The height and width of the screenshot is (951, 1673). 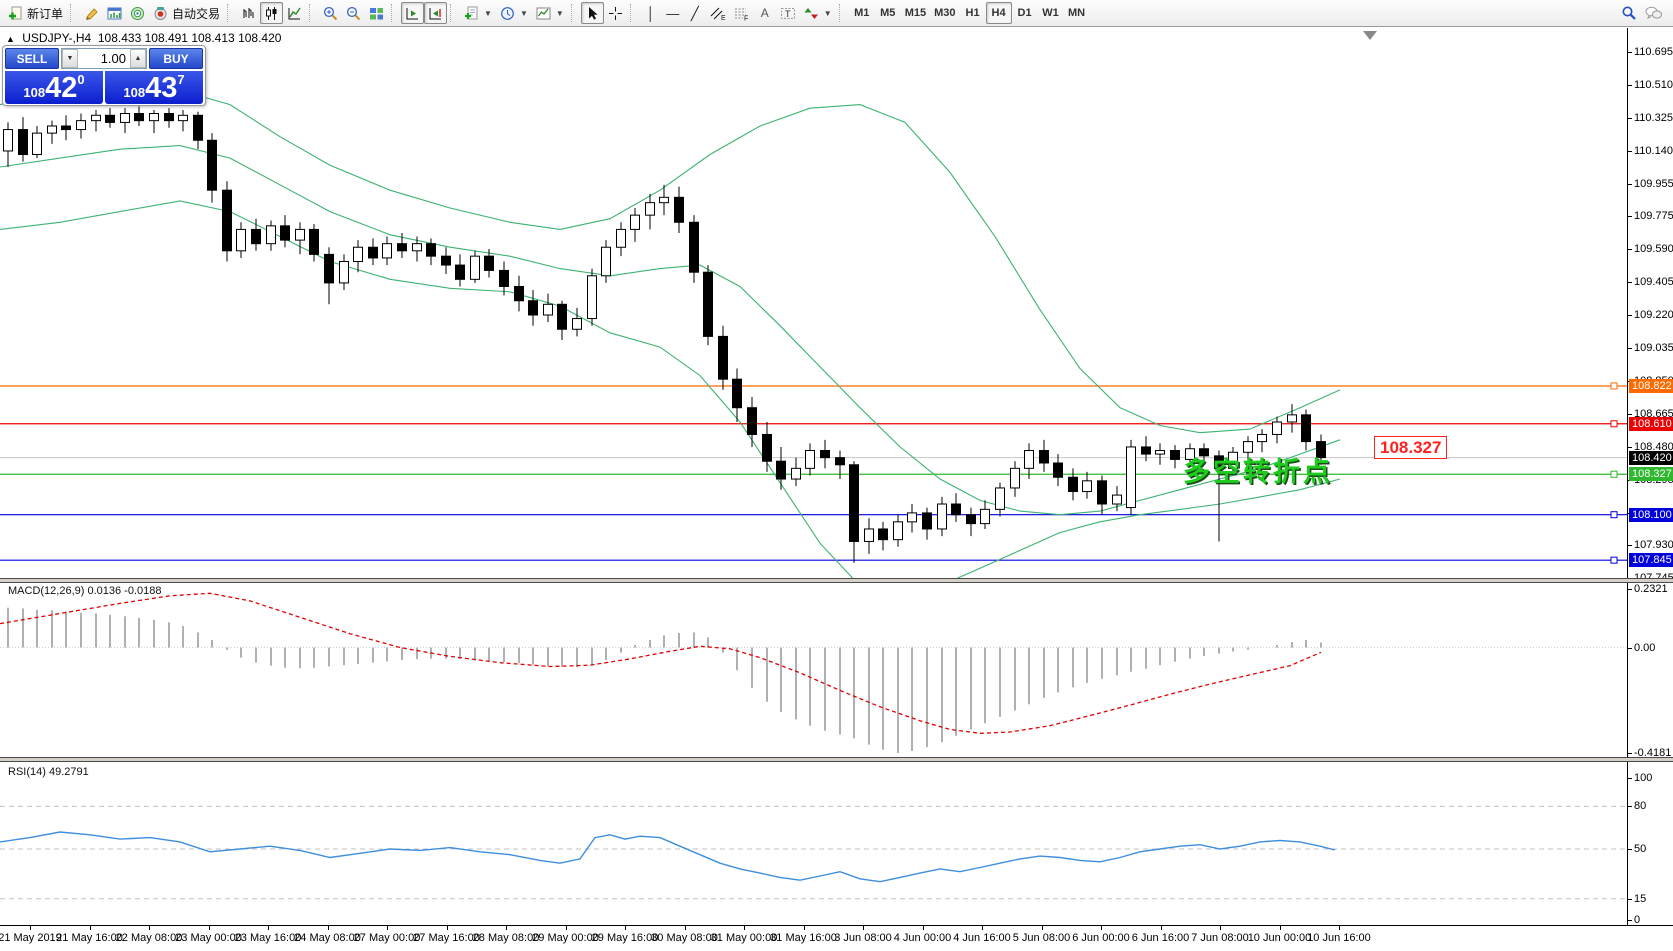 I want to click on bar-chart-icon, so click(x=248, y=12).